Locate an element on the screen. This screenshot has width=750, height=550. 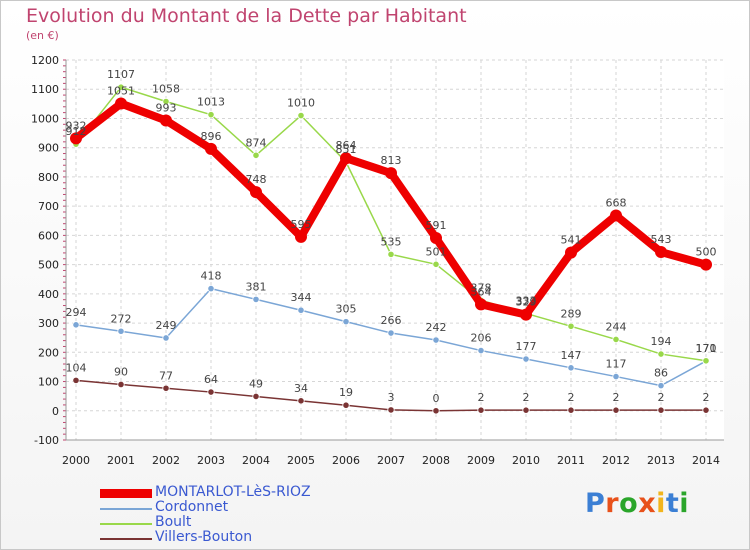
data-label: 864 is located at coordinates (346, 145).